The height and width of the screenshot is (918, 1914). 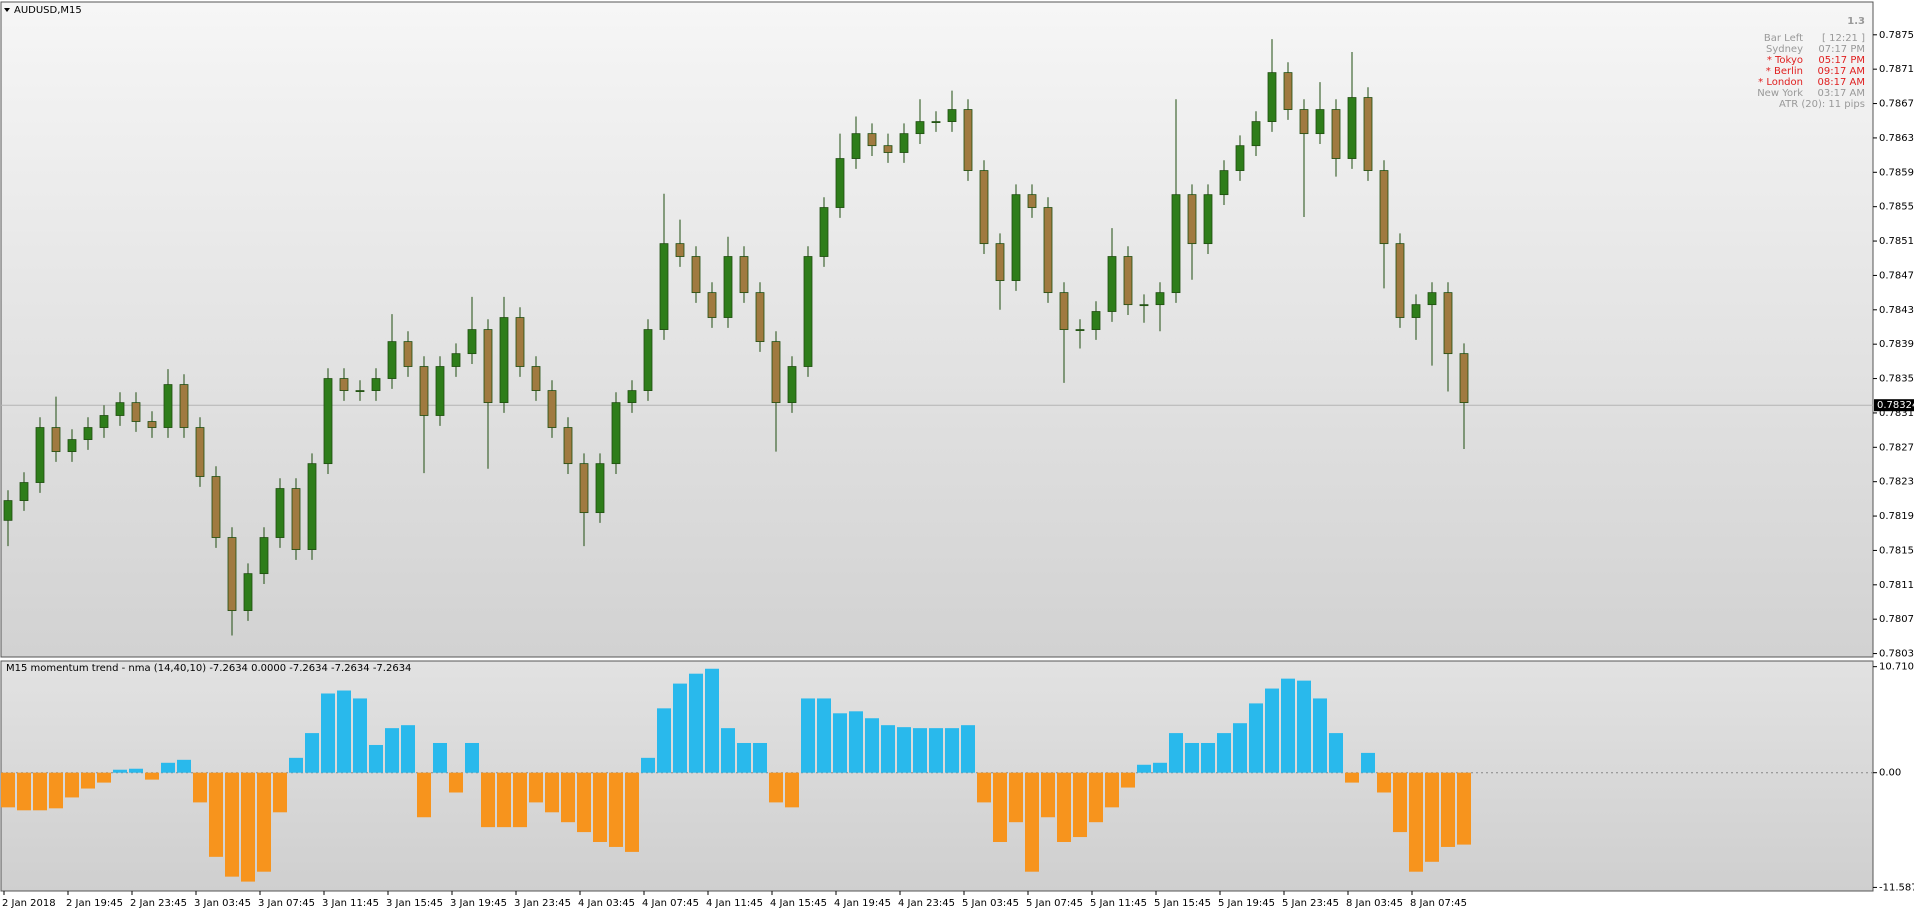 What do you see at coordinates (414, 903) in the screenshot?
I see `x-tick-label: 3 Jan 15:45` at bounding box center [414, 903].